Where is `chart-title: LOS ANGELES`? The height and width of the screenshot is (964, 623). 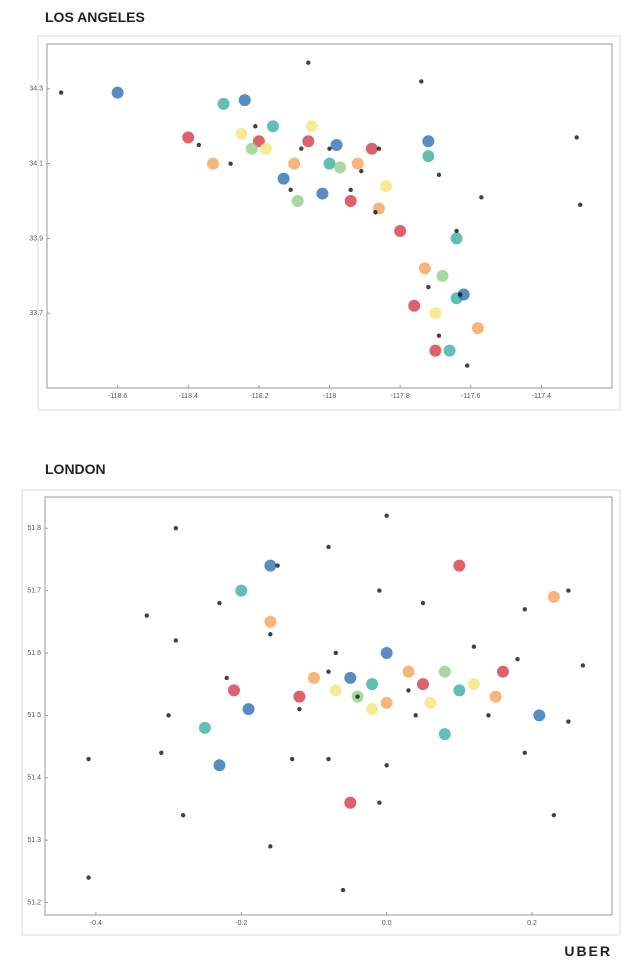 chart-title: LOS ANGELES is located at coordinates (95, 17).